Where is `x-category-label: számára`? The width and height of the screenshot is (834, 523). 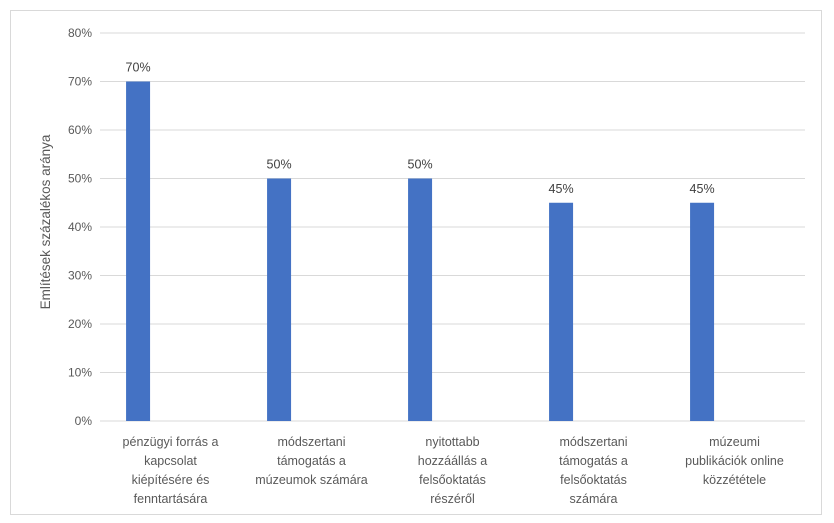
x-category-label: számára is located at coordinates (594, 499).